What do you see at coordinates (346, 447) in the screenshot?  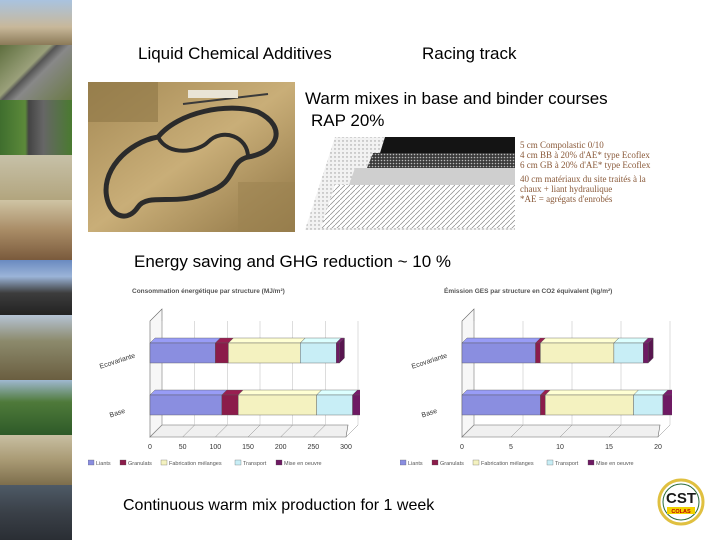 I see `x-tick-label: 300` at bounding box center [346, 447].